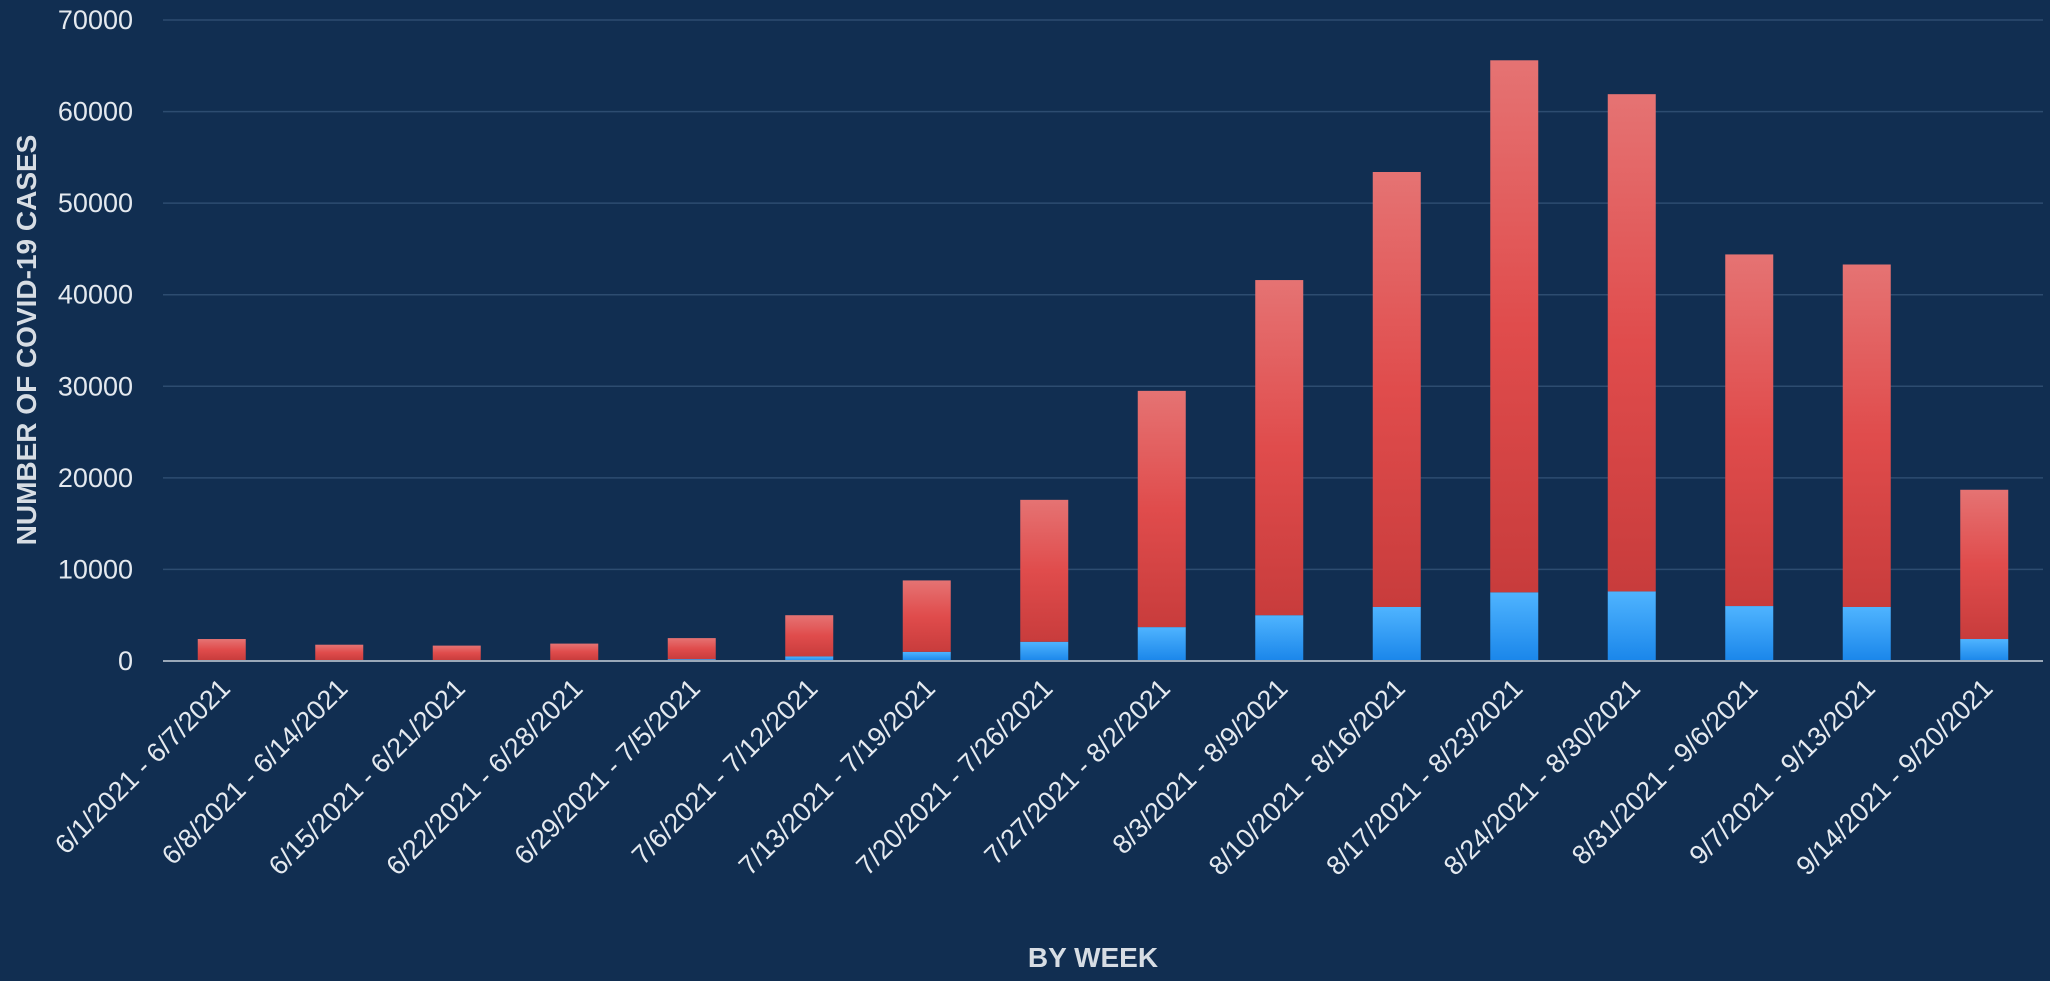 This screenshot has width=2050, height=981. What do you see at coordinates (1894, 777) in the screenshot?
I see `x-tick-label: 9/14/2021 - 9/20/2021` at bounding box center [1894, 777].